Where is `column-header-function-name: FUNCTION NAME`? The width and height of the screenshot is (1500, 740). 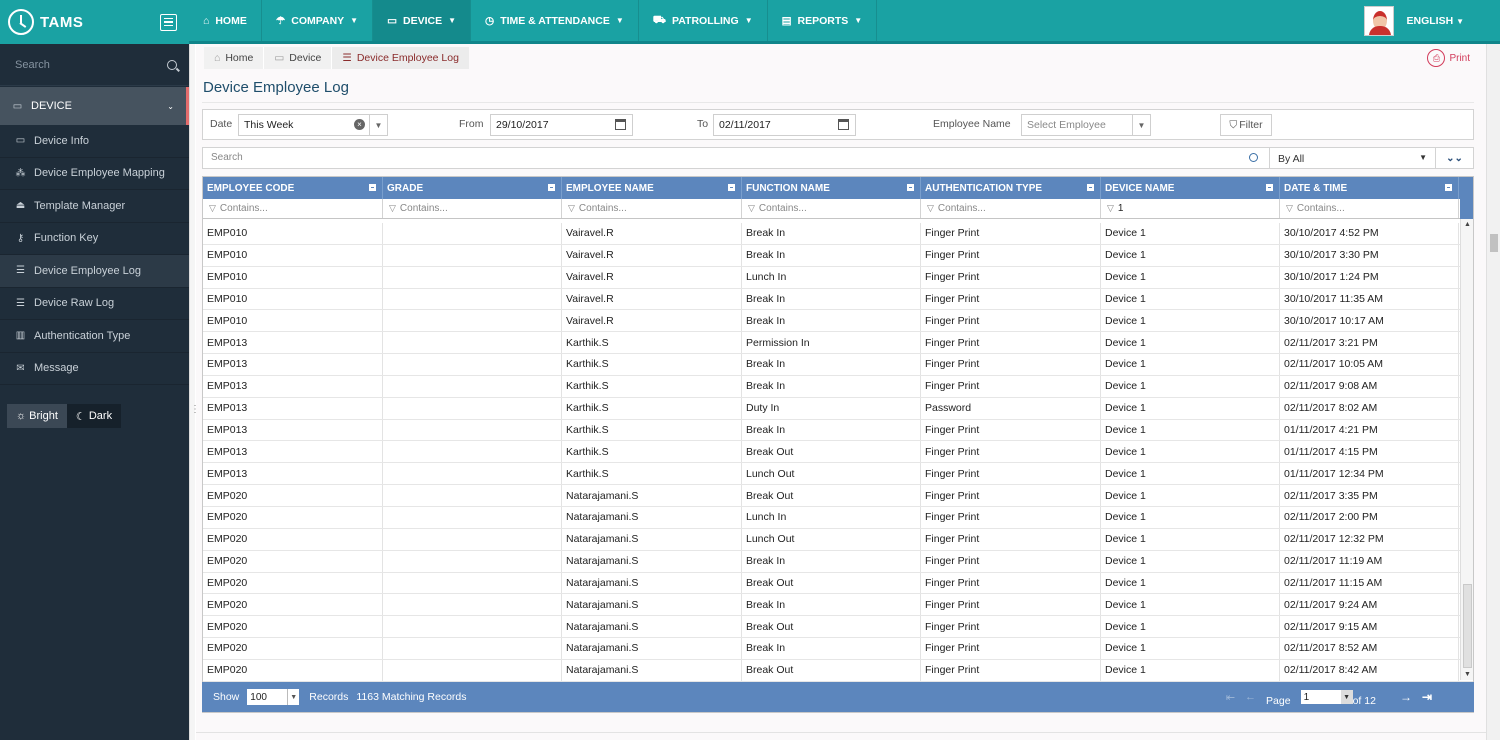
column-header-function-name: FUNCTION NAME is located at coordinates (831, 188).